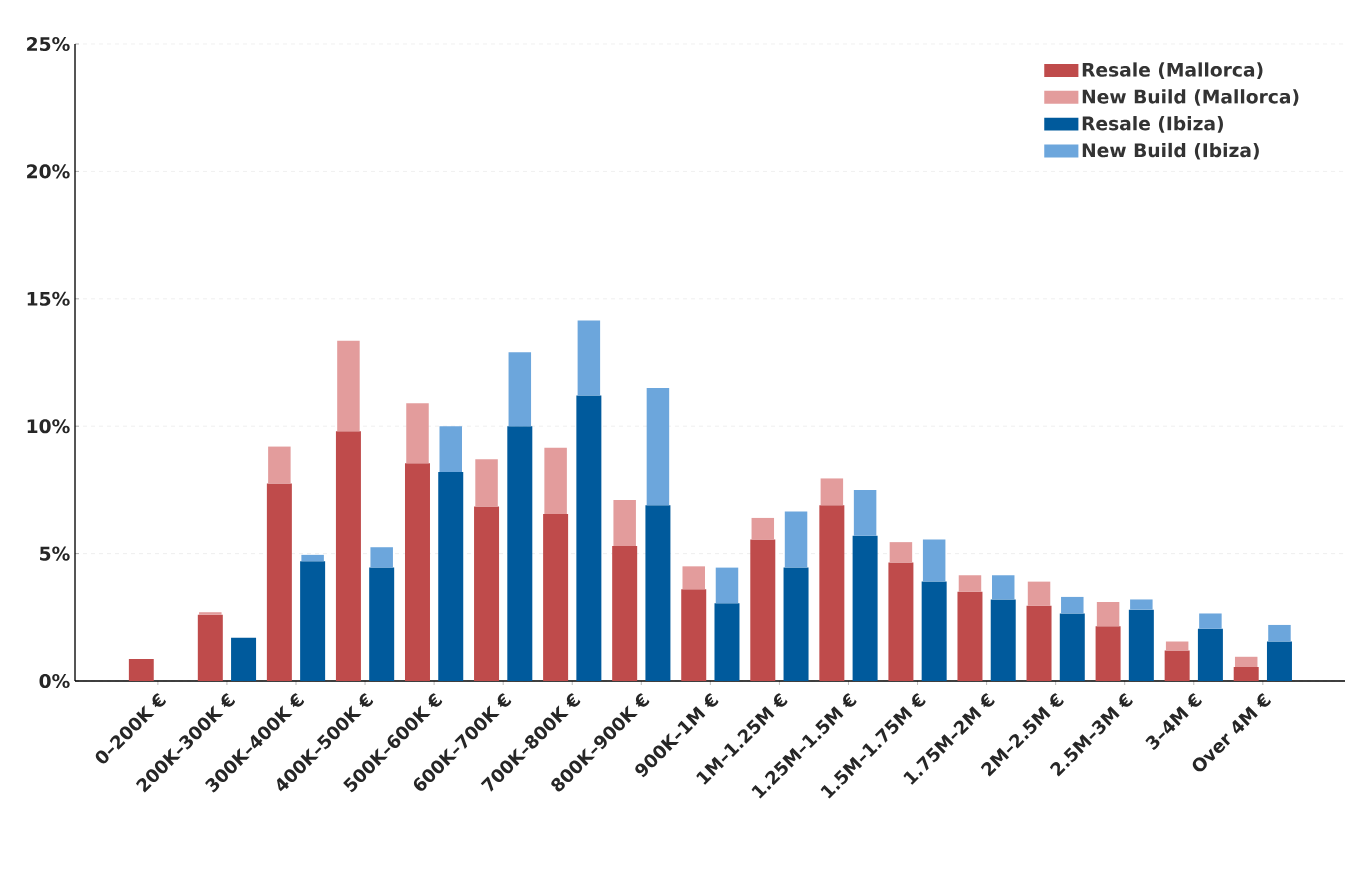 The image size is (1358, 875). Describe the element at coordinates (1172, 70) in the screenshot. I see `legend-label: Resale (Mallorca)` at that location.